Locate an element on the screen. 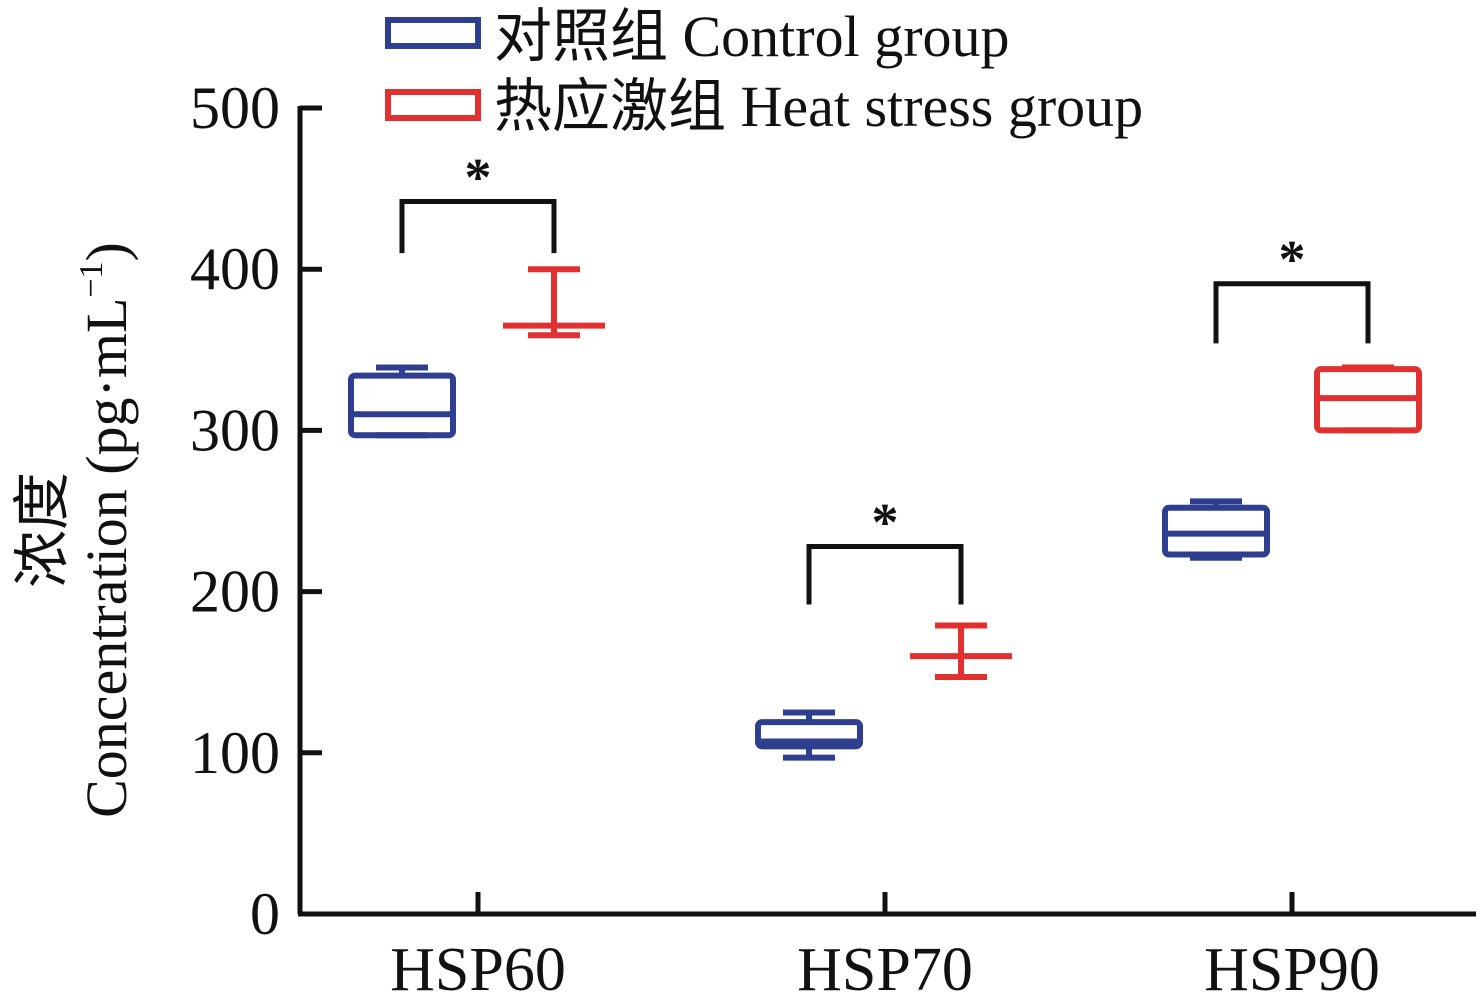 Image resolution: width=1478 pixels, height=998 pixels. y-tick-label-200: 200 is located at coordinates (235, 592).